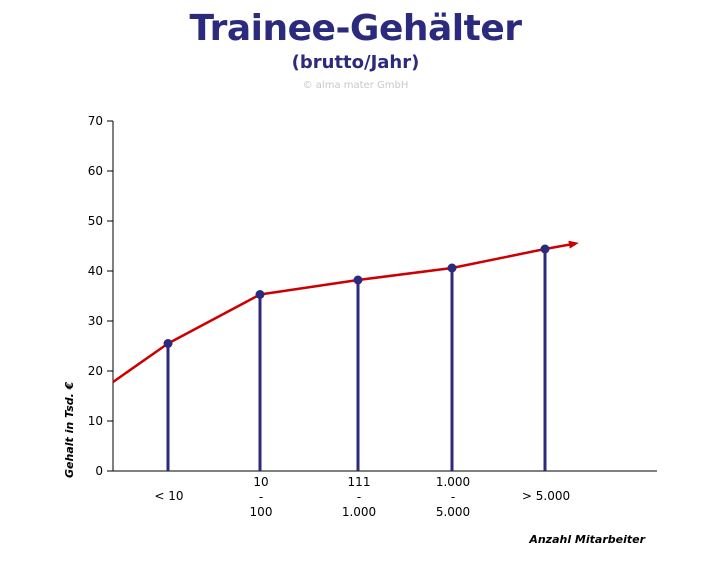 This screenshot has height=573, width=711. What do you see at coordinates (95, 371) in the screenshot?
I see `y-tick-label: 20` at bounding box center [95, 371].